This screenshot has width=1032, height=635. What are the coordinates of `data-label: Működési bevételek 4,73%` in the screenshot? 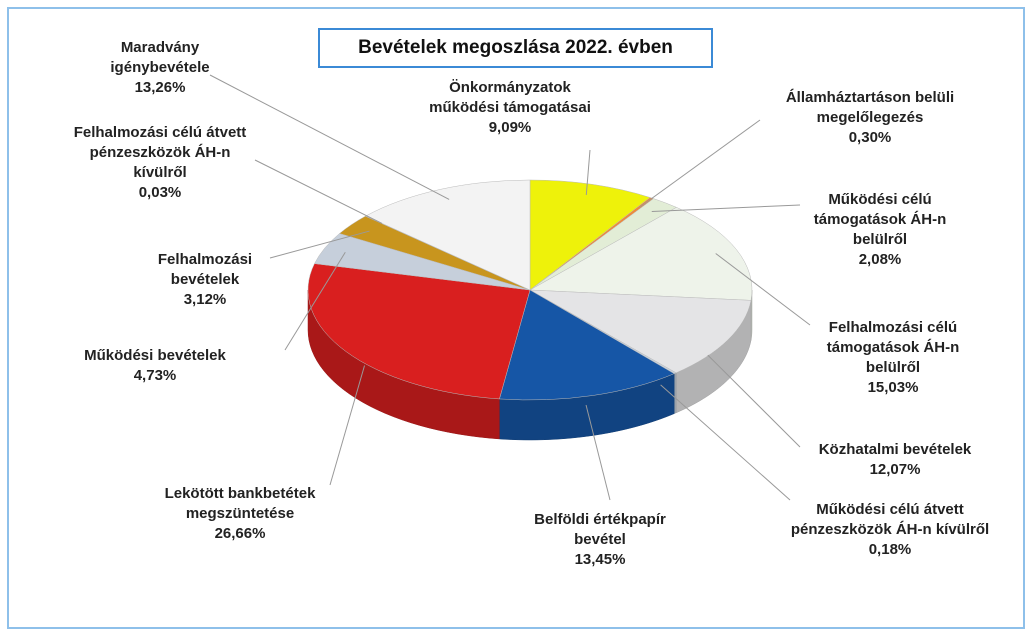 It's located at (155, 366).